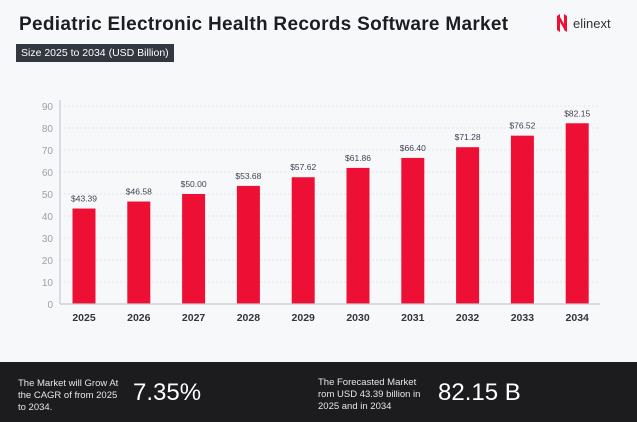 Image resolution: width=637 pixels, height=422 pixels. I want to click on elinext-logo: elinext, so click(583, 23).